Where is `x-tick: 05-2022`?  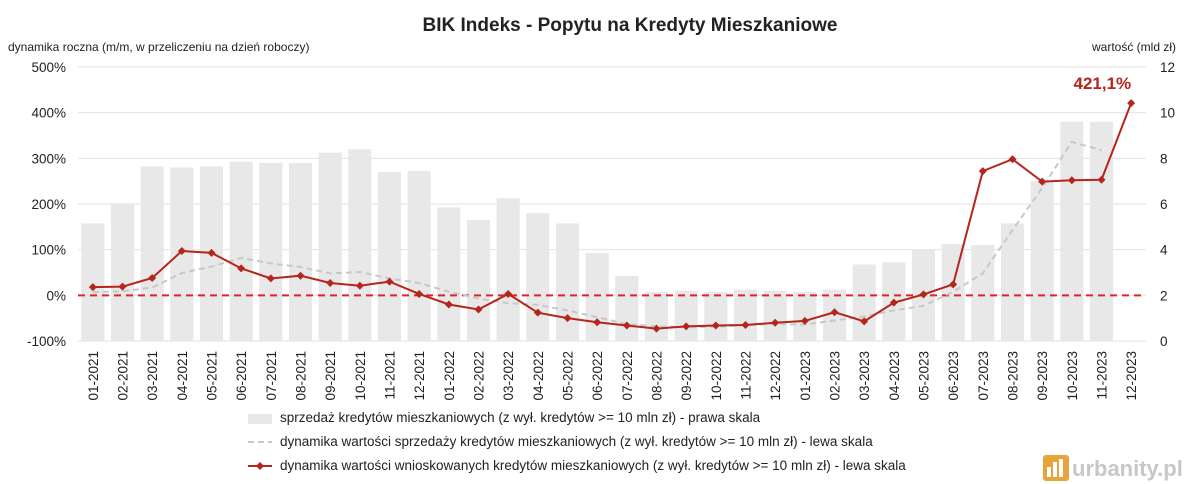
x-tick: 05-2022 is located at coordinates (568, 376).